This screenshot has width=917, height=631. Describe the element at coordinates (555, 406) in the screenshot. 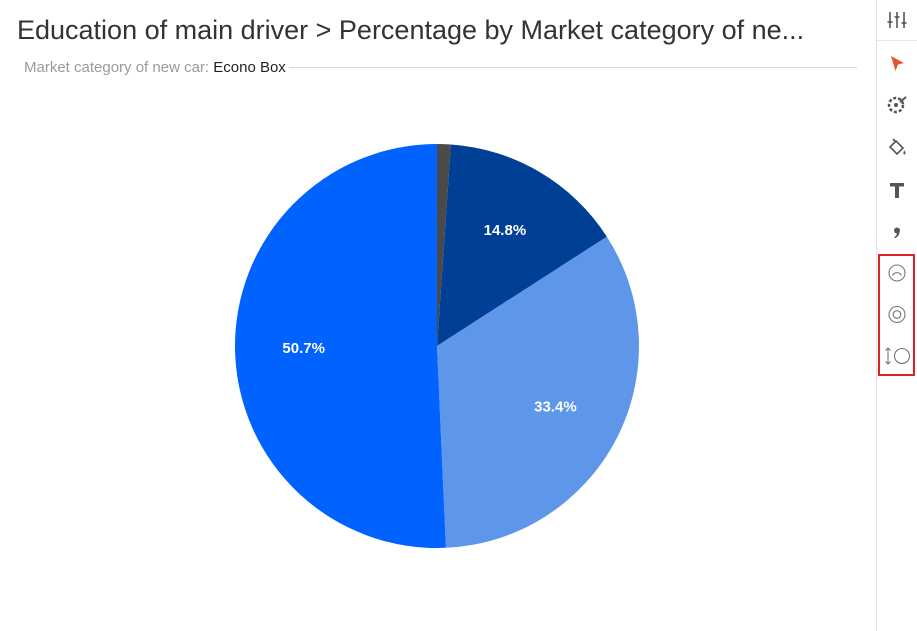

I see `slice-label-3: 33.4%` at that location.